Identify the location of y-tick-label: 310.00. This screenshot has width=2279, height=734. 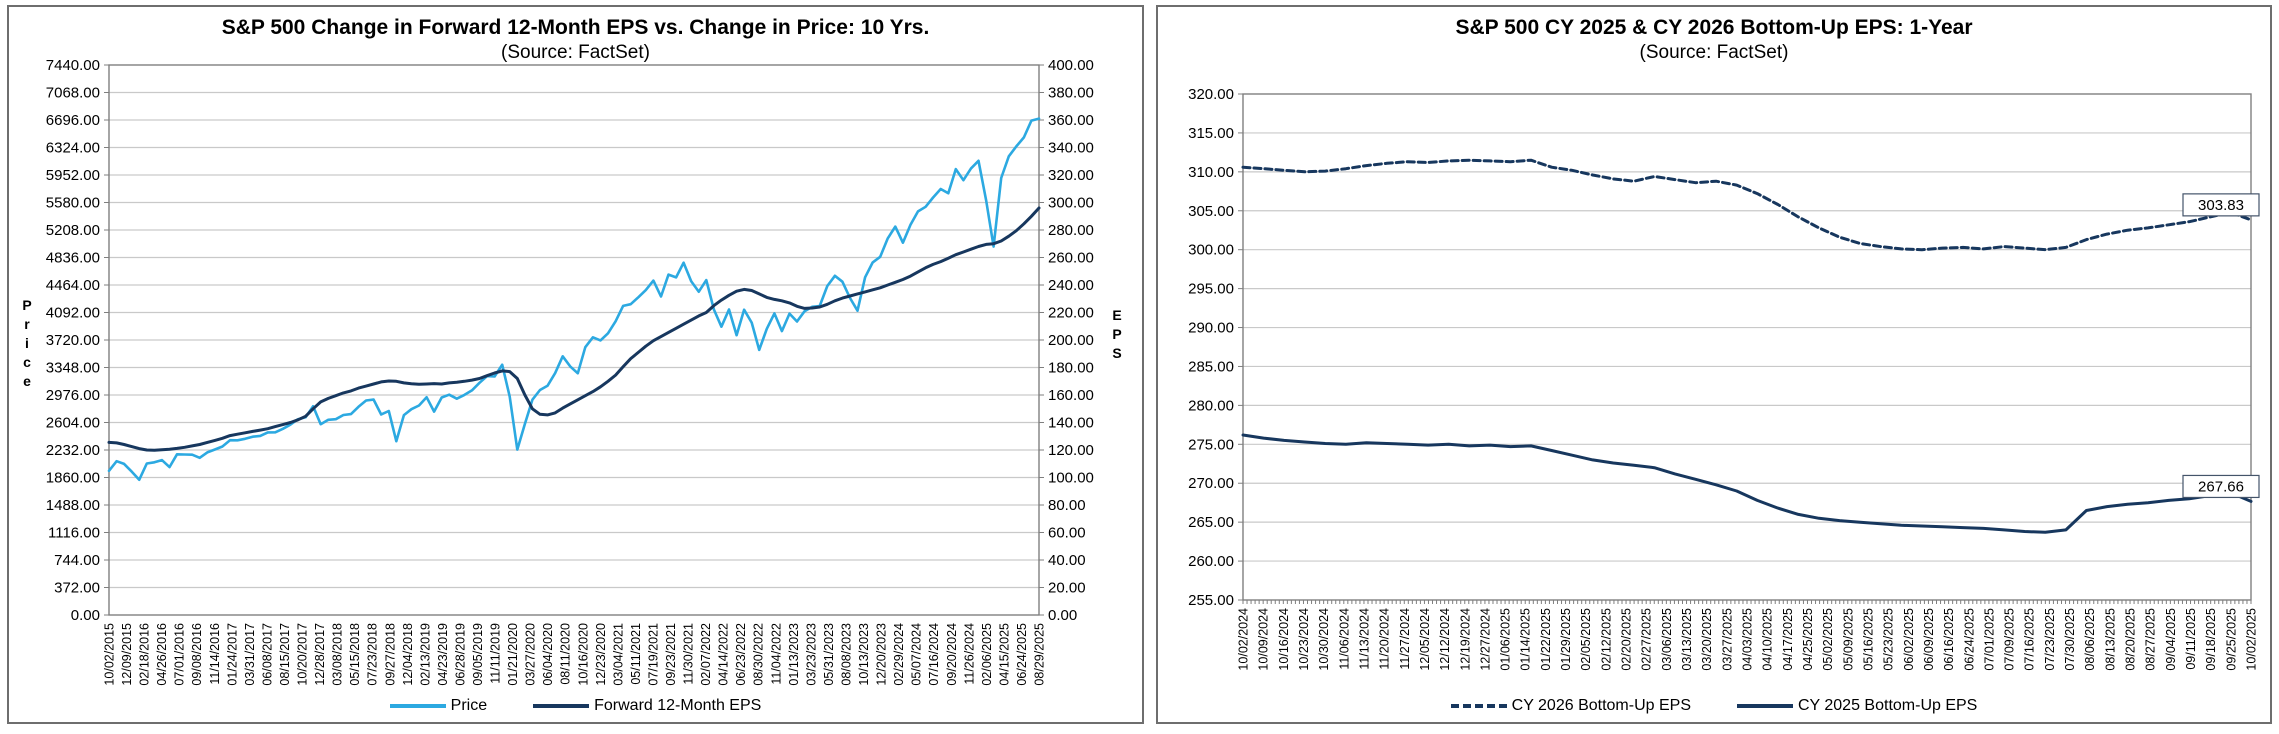
(1211, 172).